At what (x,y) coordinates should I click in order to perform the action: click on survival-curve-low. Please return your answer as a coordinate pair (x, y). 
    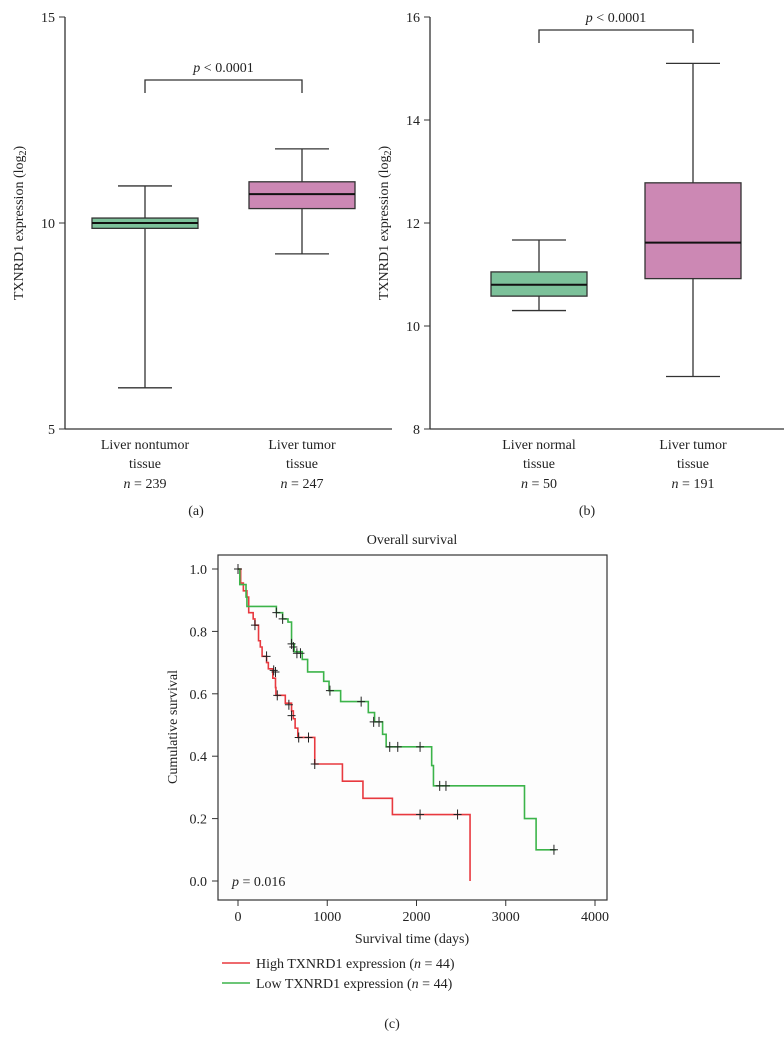
    Looking at the image, I should click on (397, 709).